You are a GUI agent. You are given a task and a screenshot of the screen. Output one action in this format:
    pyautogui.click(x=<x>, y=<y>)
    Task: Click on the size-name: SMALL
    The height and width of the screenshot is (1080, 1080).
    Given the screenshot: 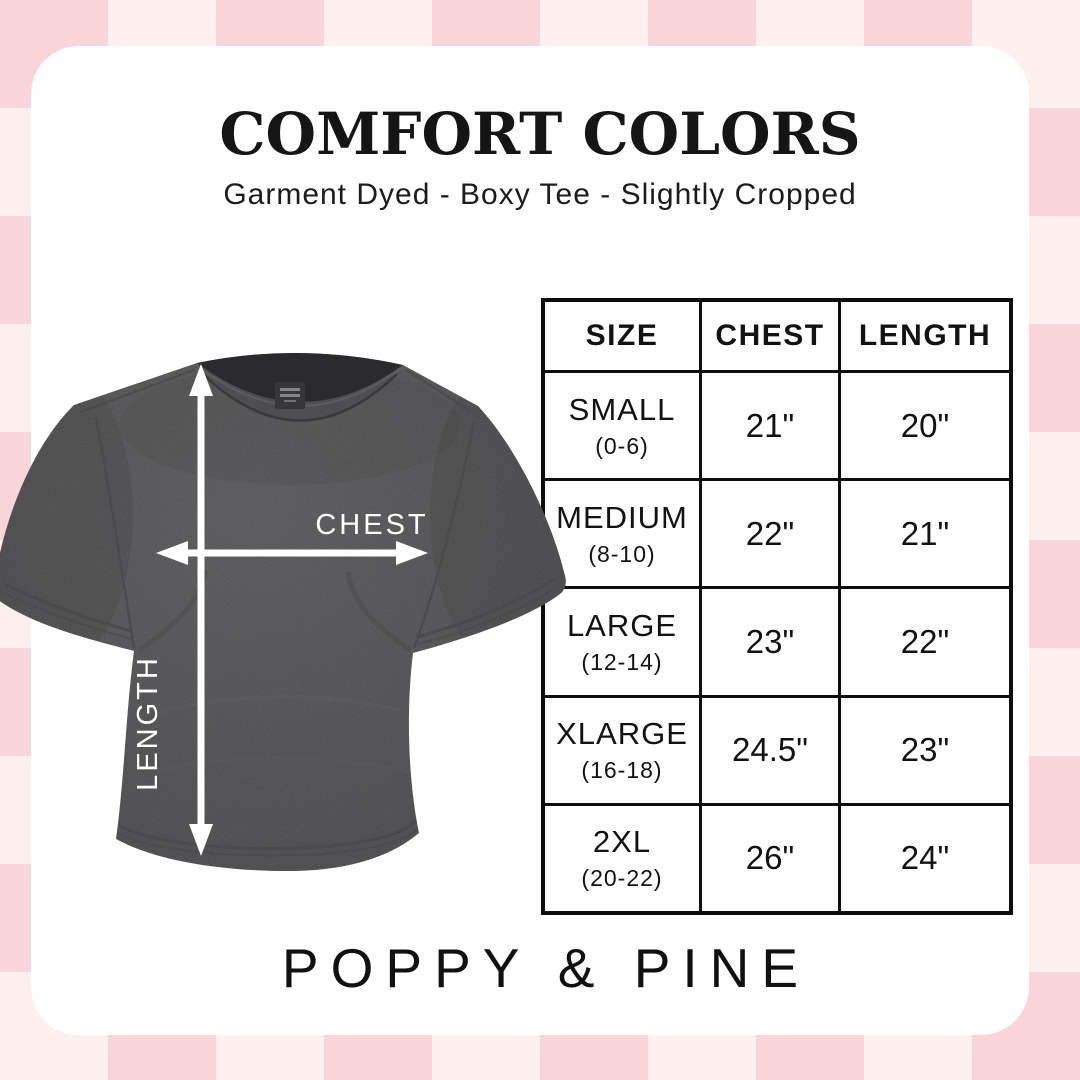 What is the action you would take?
    pyautogui.click(x=622, y=409)
    